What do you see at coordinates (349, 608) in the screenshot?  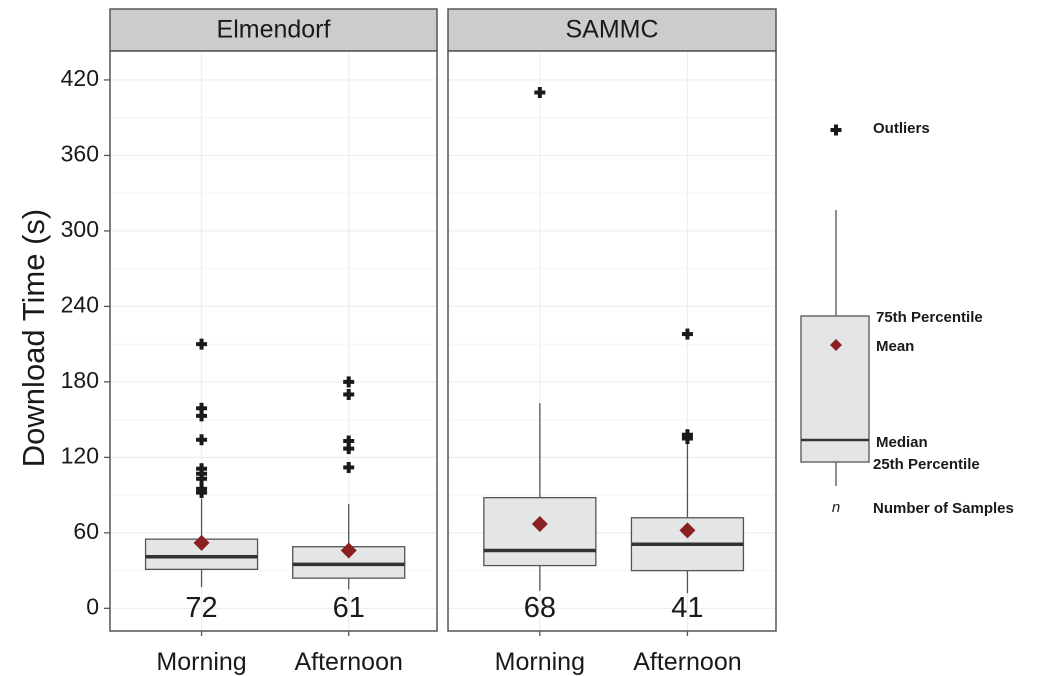 I see `sample-count-label: 61` at bounding box center [349, 608].